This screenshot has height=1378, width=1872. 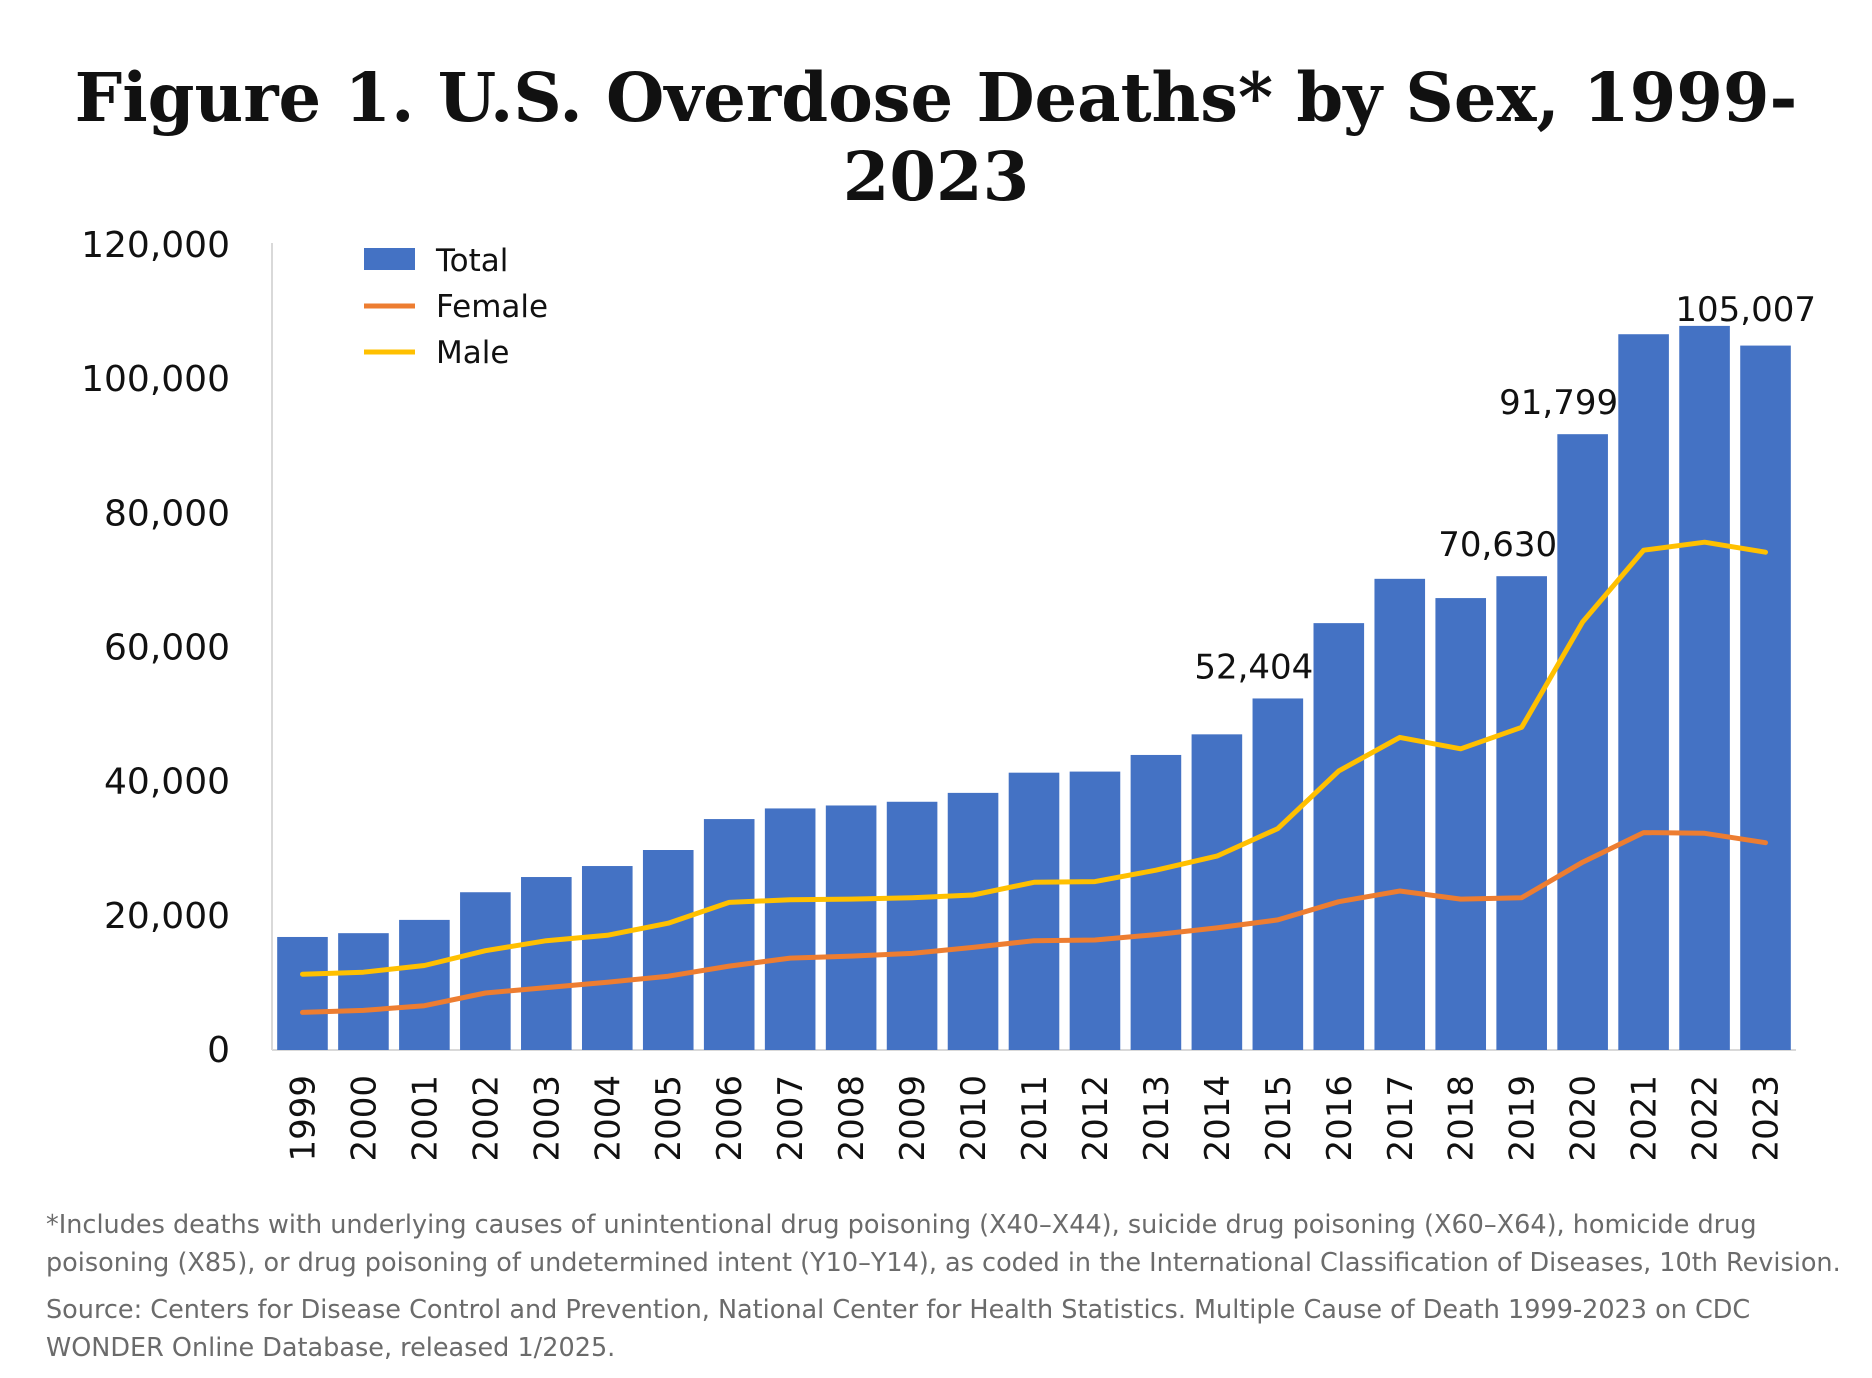 I want to click on x-tick-label: 2016, so click(x=1340, y=1118).